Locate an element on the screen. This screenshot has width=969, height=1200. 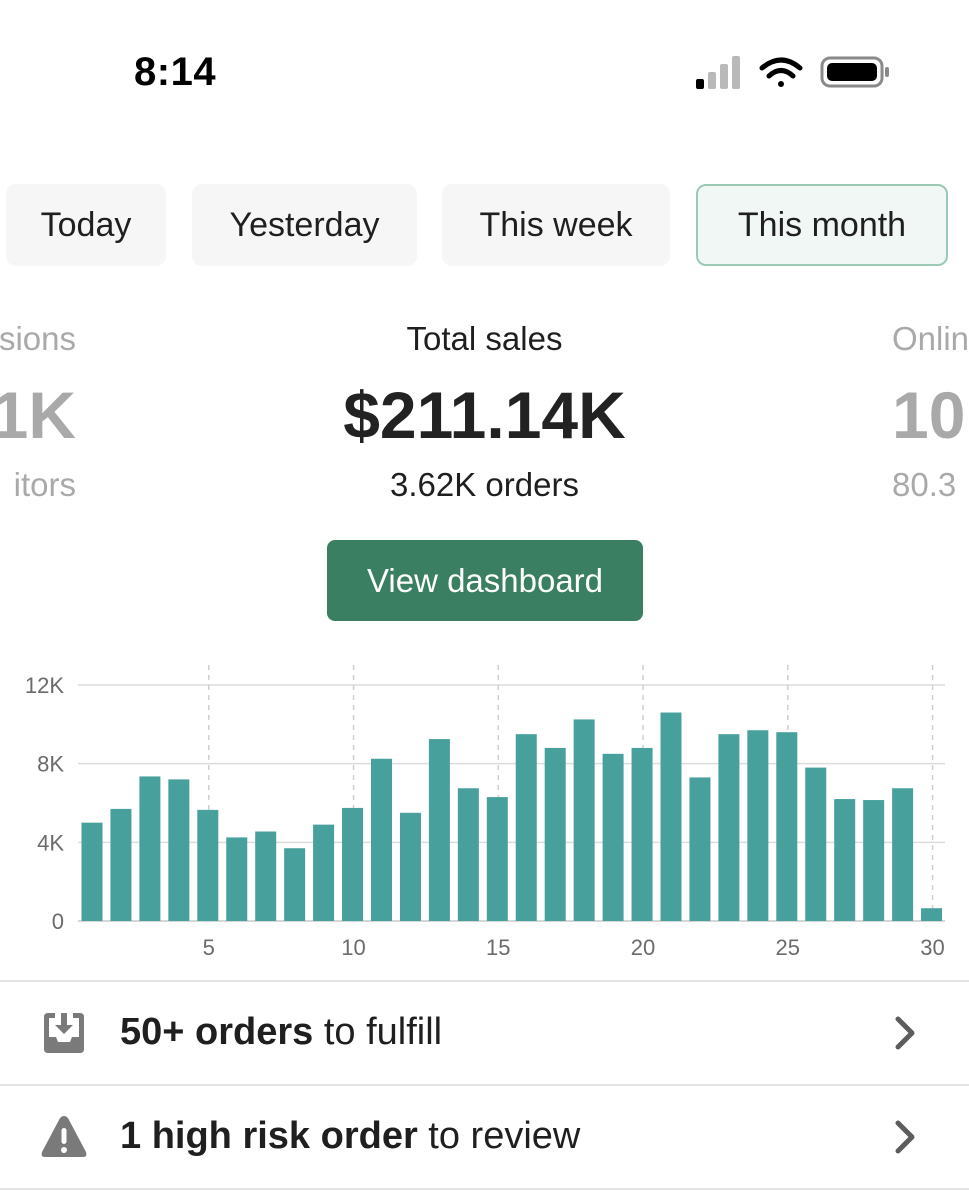
total-sales-label: Total sales is located at coordinates (484, 338).